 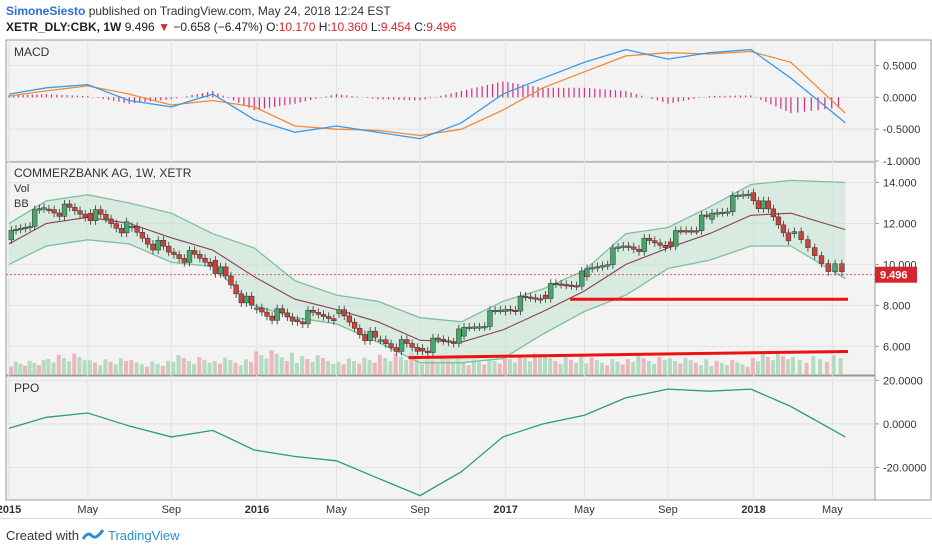 I want to click on author-link: SimoneSiesto, so click(x=46, y=11).